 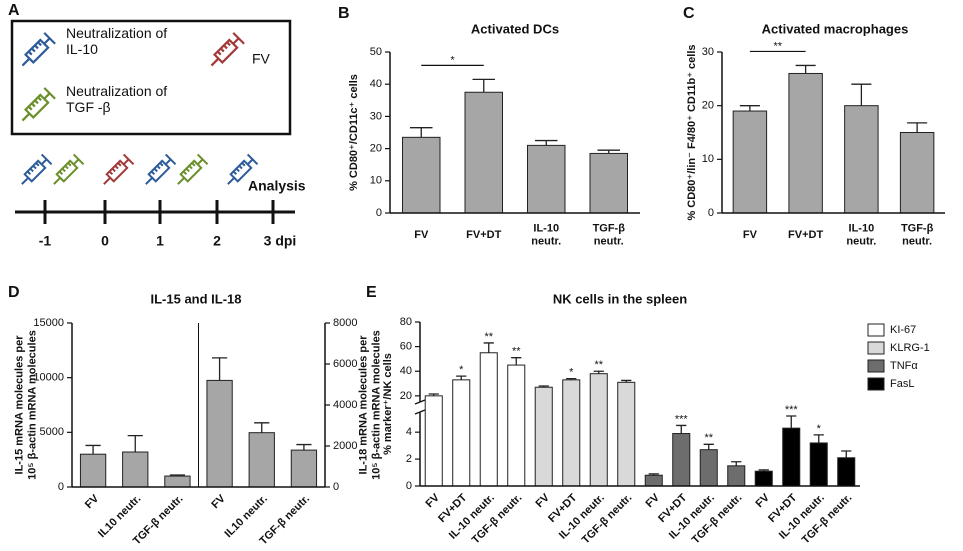 I want to click on chart-title: IL-15 and IL-18, so click(x=195, y=298).